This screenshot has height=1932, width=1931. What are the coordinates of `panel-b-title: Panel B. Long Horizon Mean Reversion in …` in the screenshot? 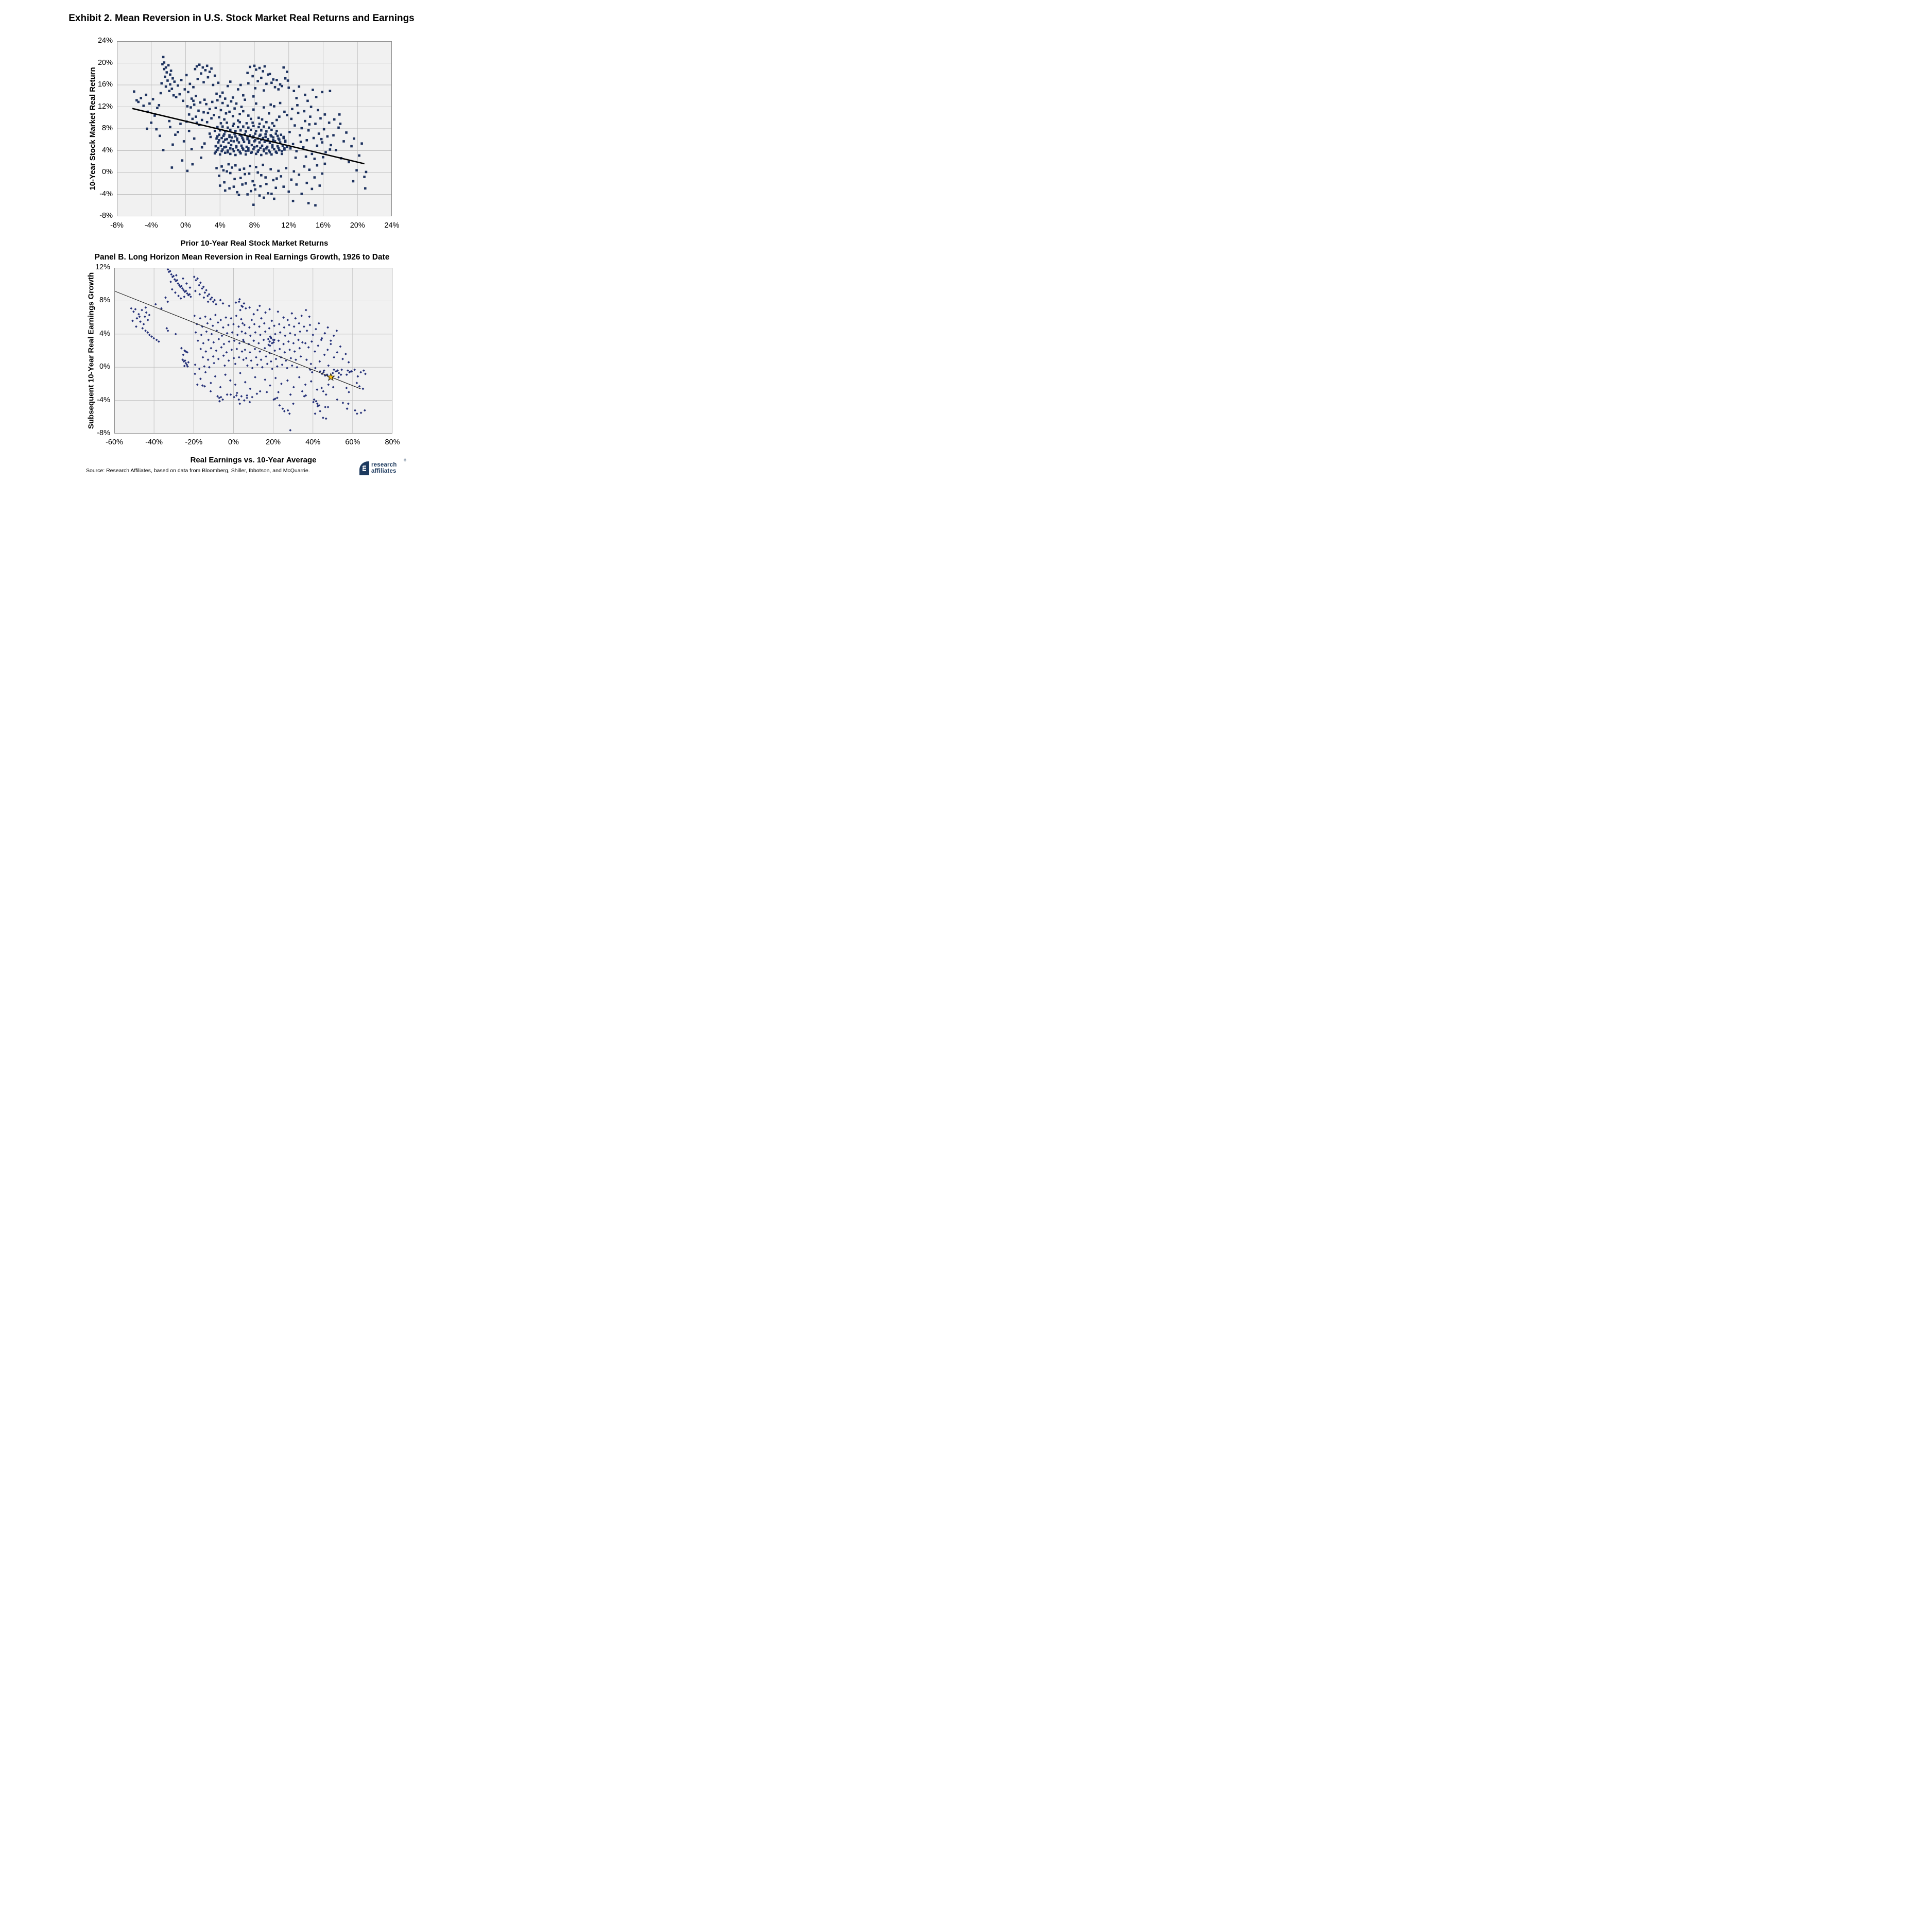 It's located at (242, 257).